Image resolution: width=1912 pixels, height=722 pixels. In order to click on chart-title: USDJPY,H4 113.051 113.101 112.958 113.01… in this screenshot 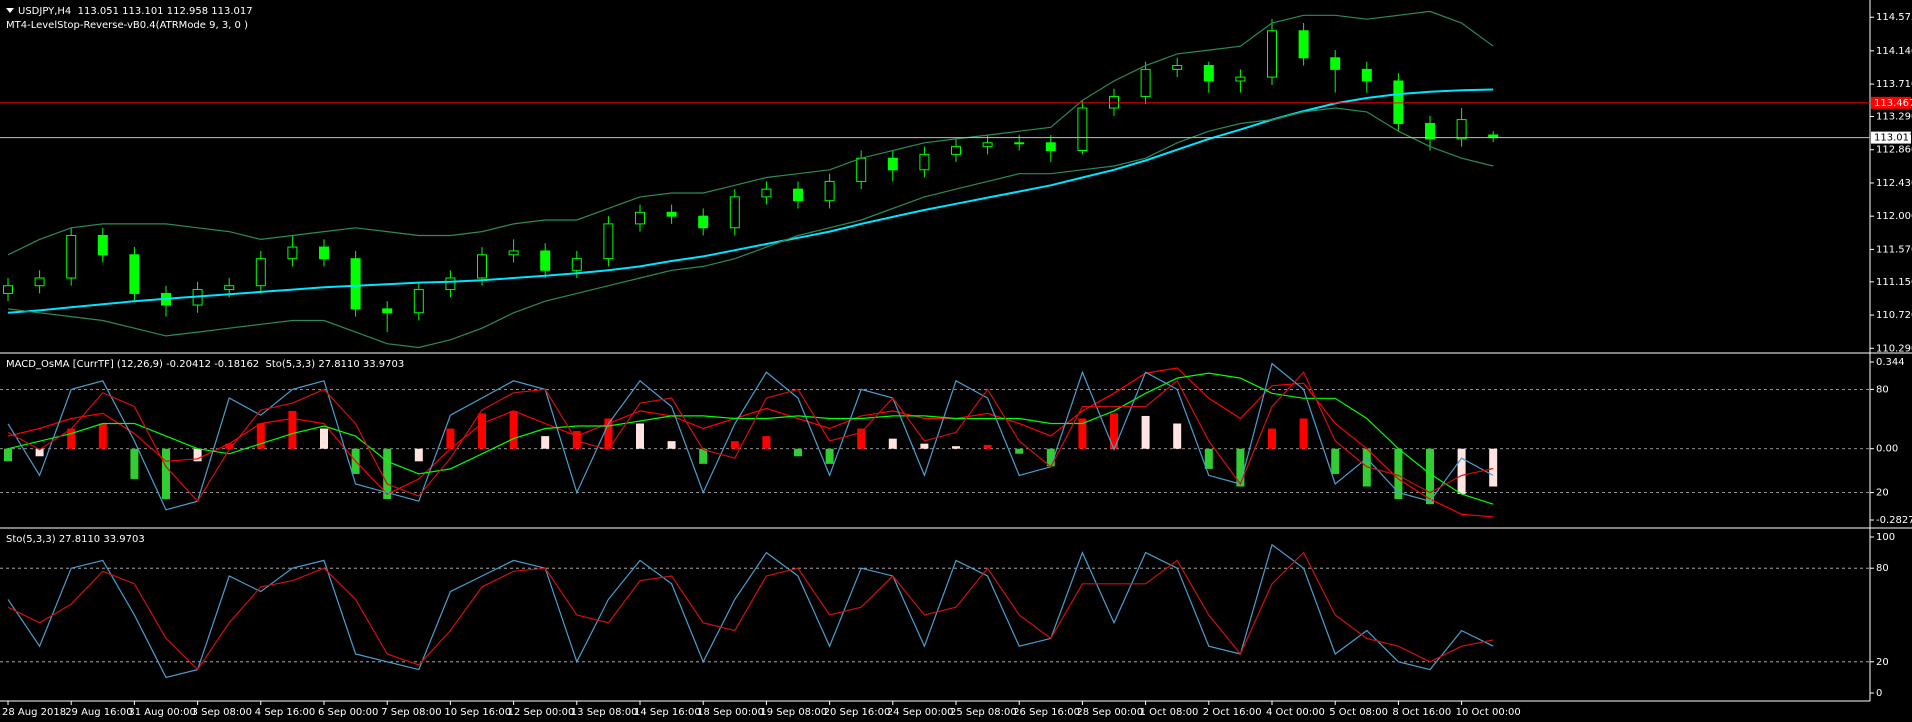, I will do `click(135, 11)`.